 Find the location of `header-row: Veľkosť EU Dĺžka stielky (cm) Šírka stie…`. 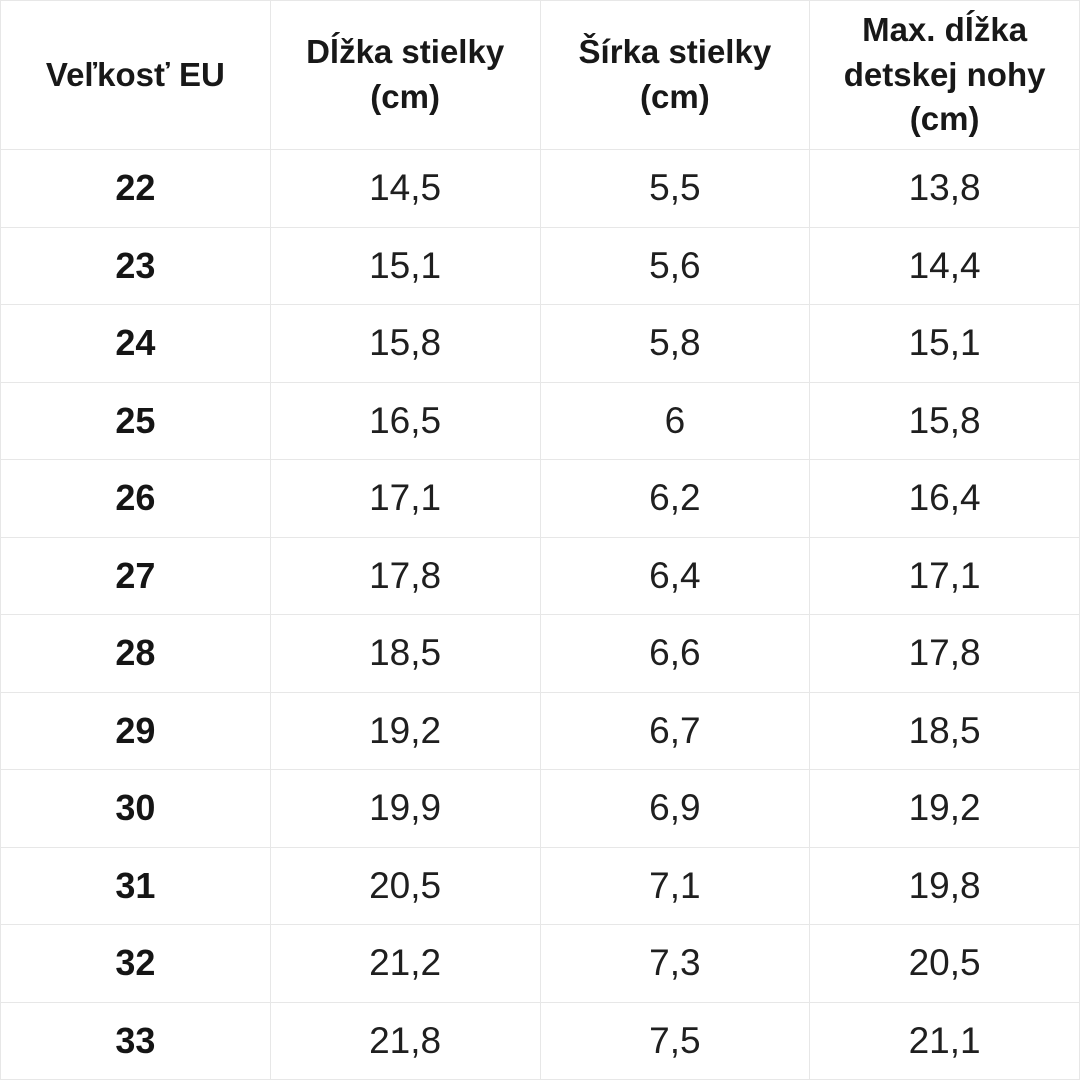

header-row: Veľkosť EU Dĺžka stielky (cm) Šírka stie… is located at coordinates (540, 75).